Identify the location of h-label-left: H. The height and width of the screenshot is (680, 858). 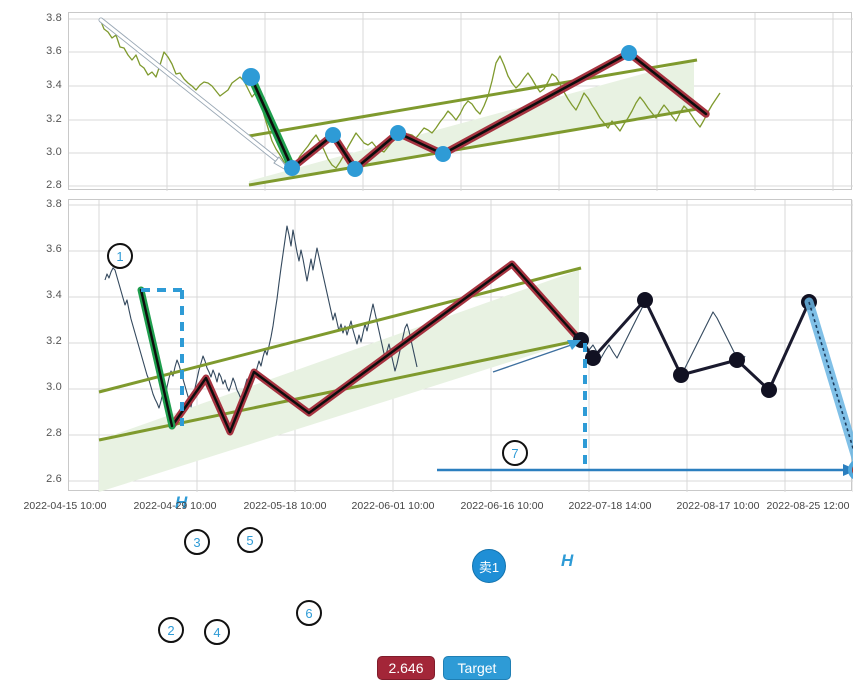
(181, 502).